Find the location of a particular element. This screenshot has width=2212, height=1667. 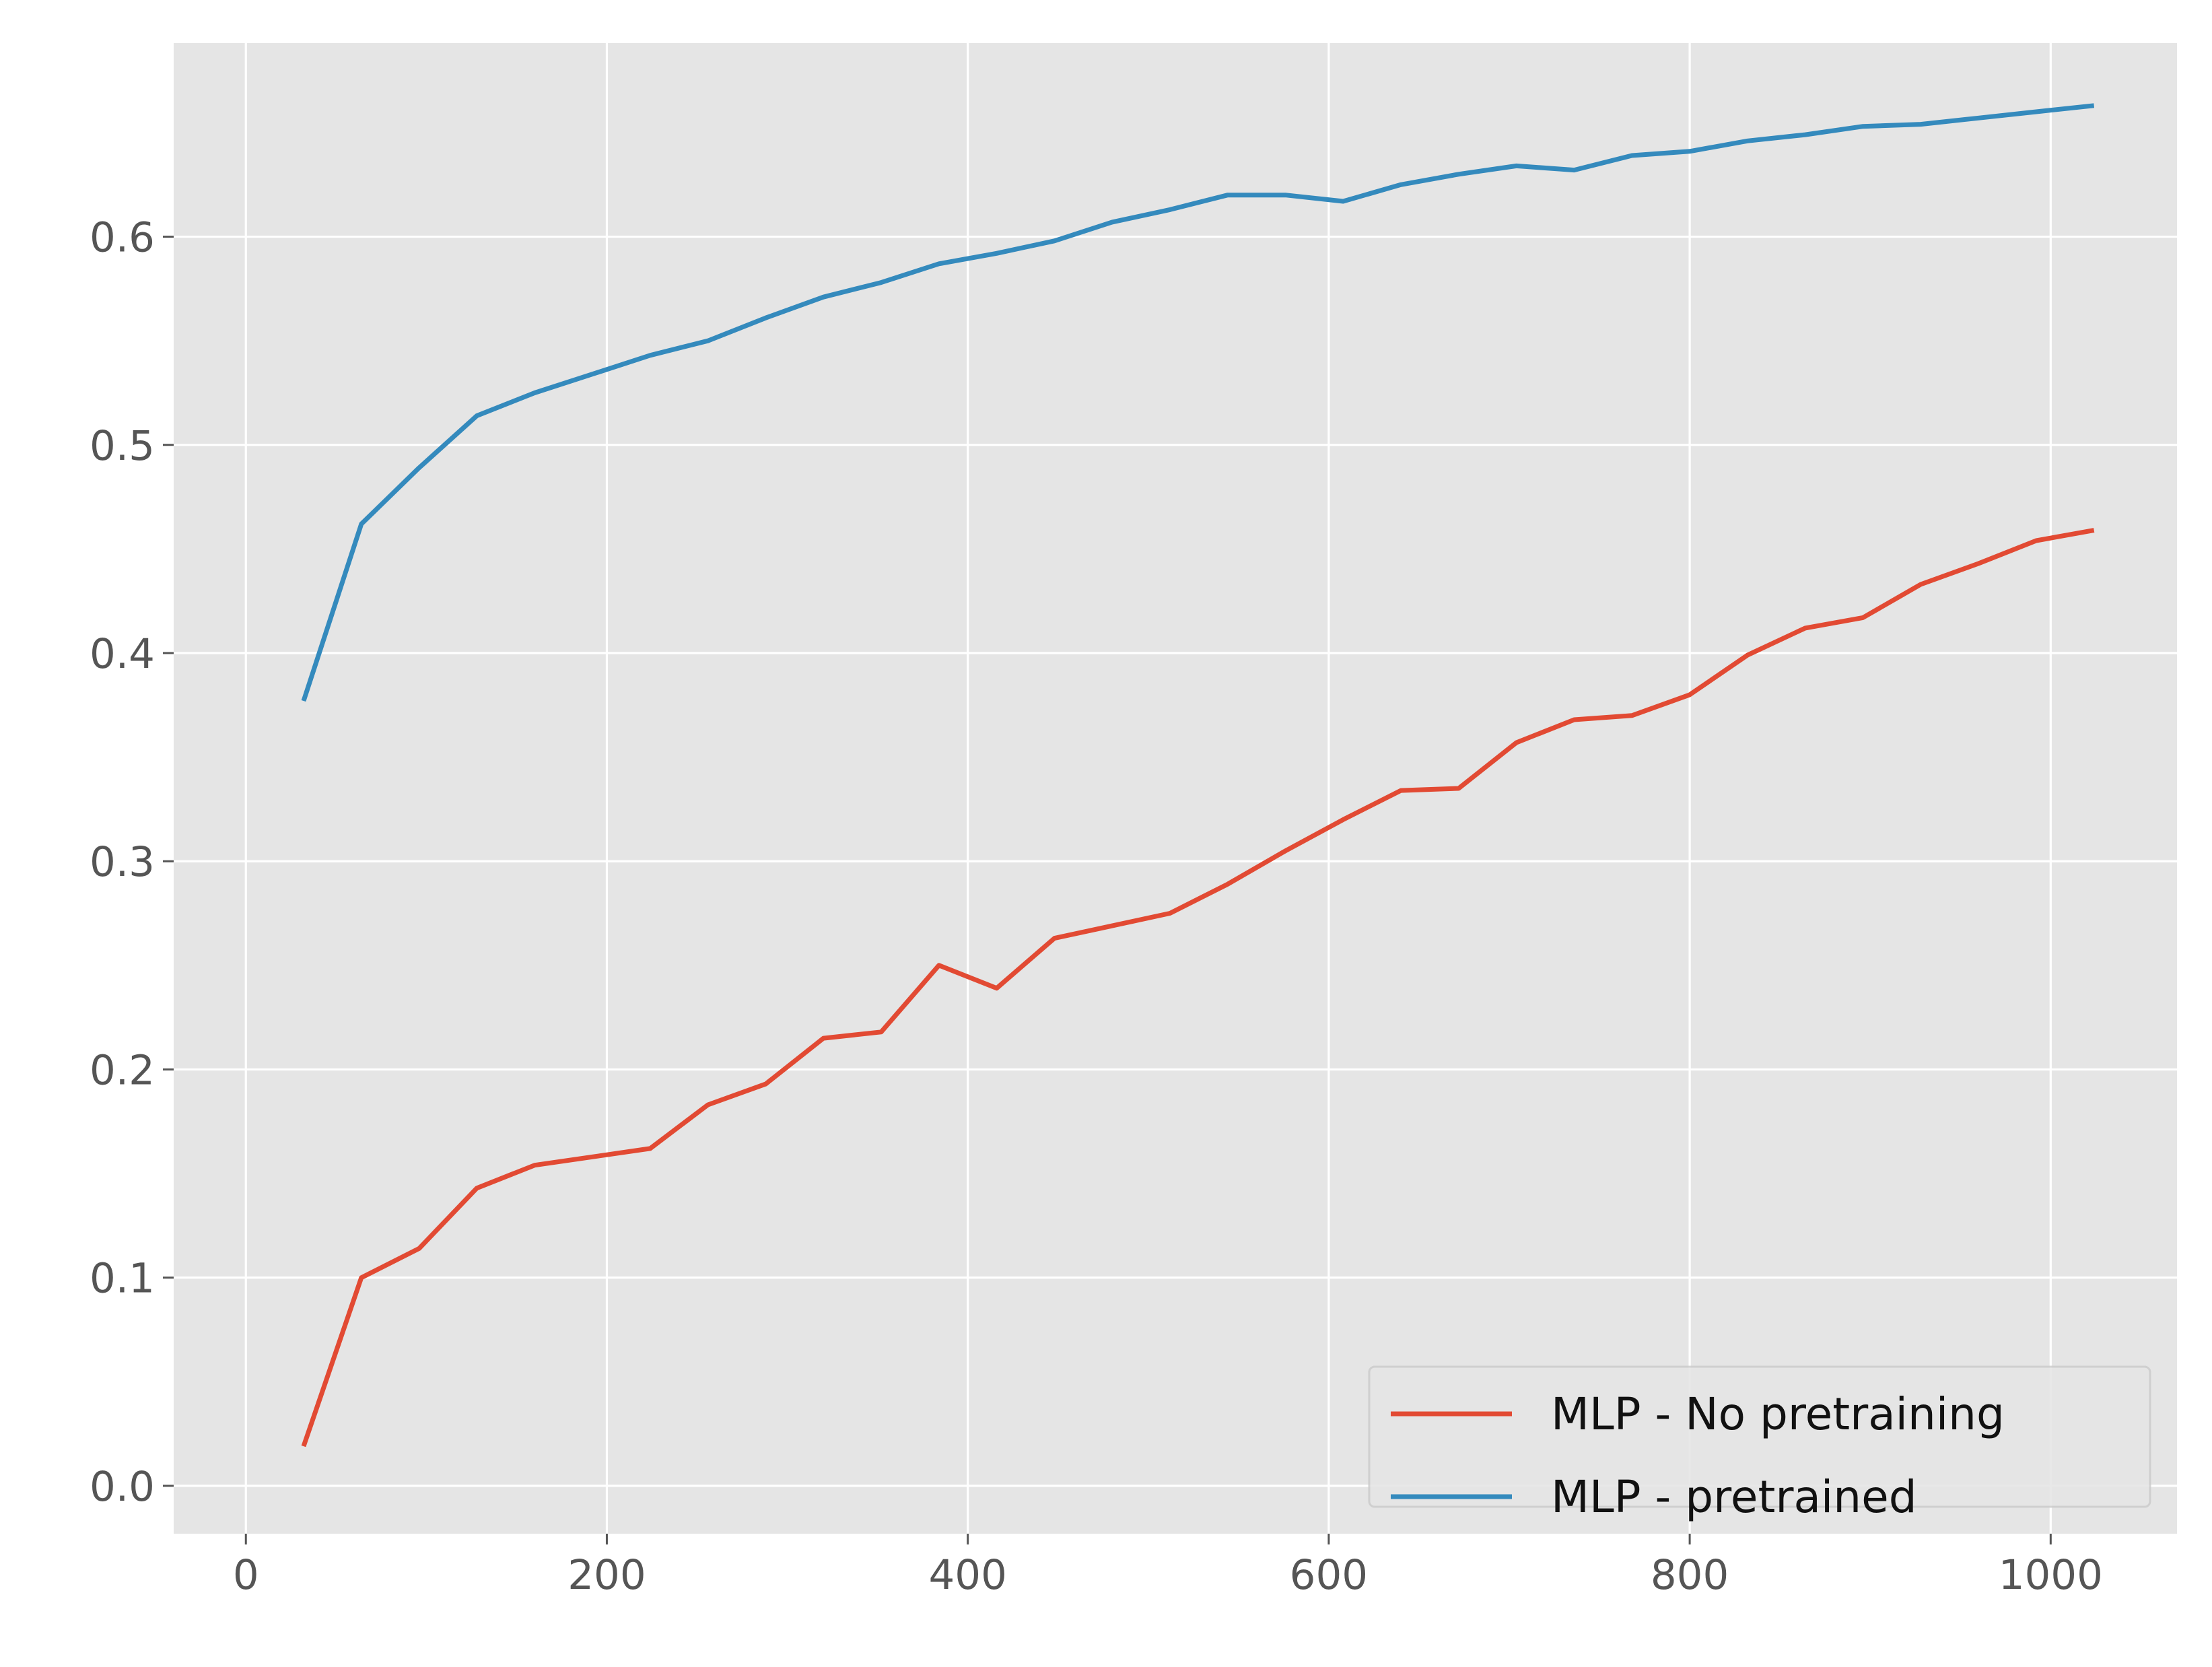

legend-box is located at coordinates (1759, 1436).